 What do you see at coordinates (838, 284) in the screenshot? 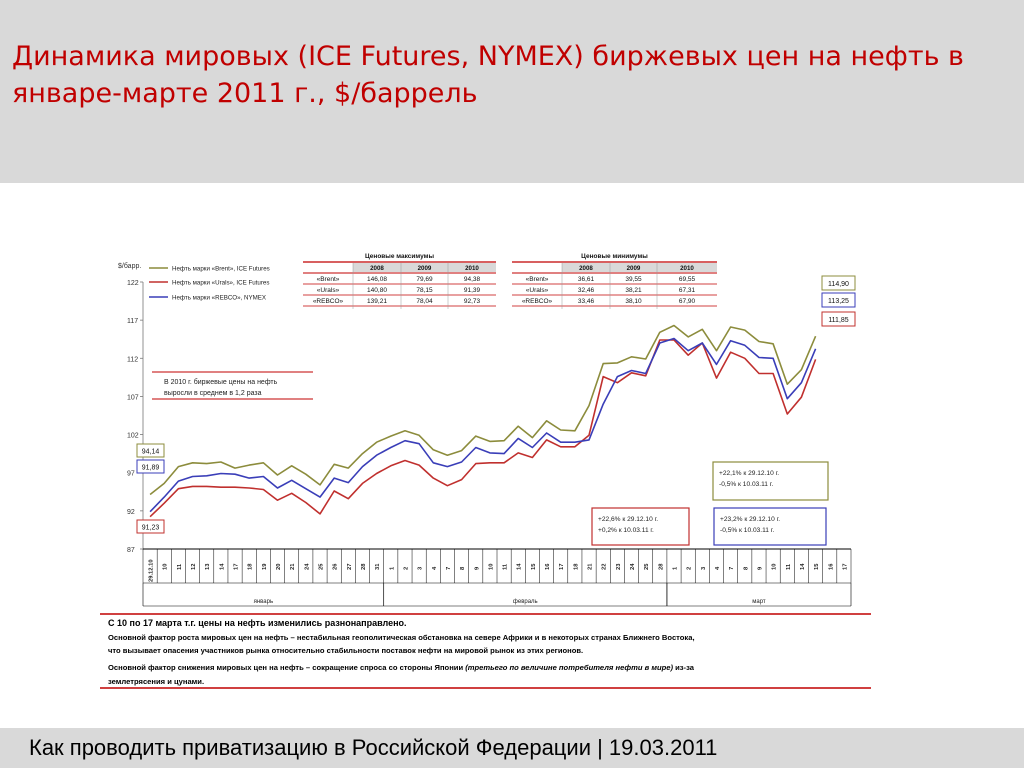
I see `end-value-label: 114,90` at bounding box center [838, 284].